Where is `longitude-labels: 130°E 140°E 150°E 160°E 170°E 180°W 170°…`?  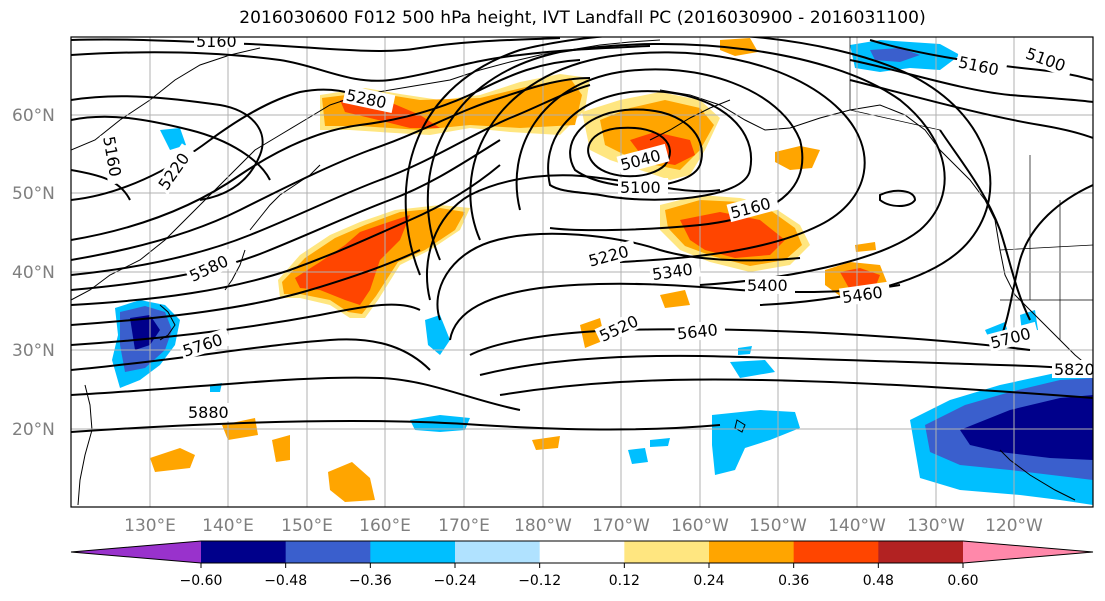
longitude-labels: 130°E 140°E 150°E 160°E 170°E 180°W 170°… is located at coordinates (583, 526).